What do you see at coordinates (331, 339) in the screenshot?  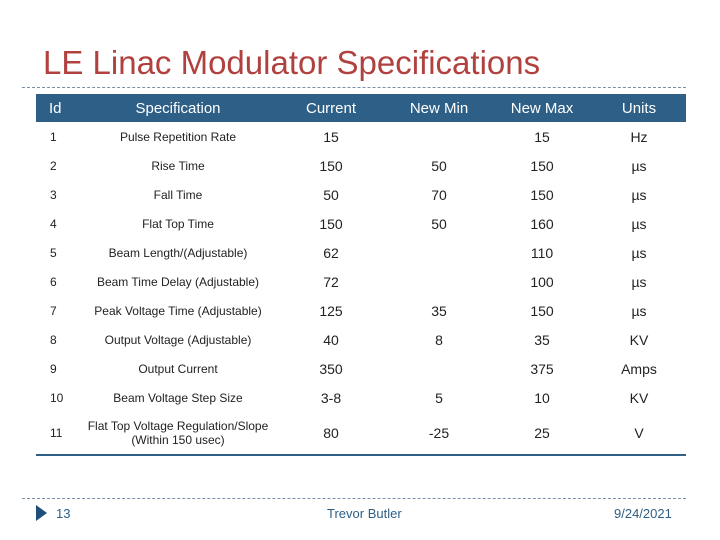 I see `cell-current: 40` at bounding box center [331, 339].